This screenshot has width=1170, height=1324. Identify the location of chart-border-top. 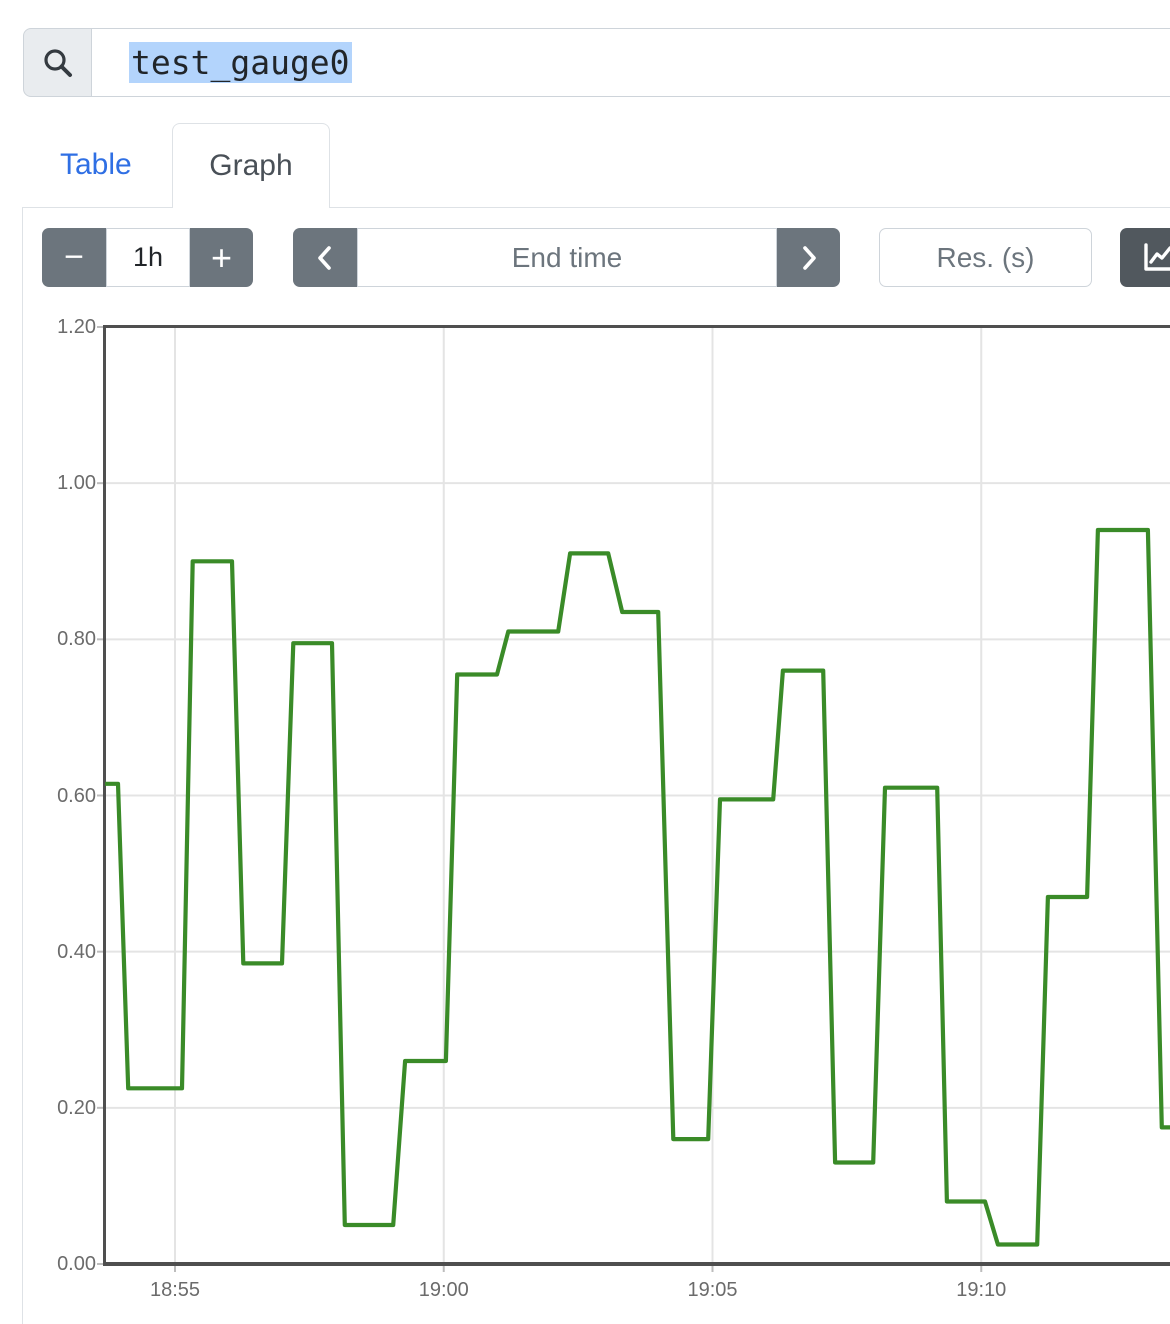
(636, 326).